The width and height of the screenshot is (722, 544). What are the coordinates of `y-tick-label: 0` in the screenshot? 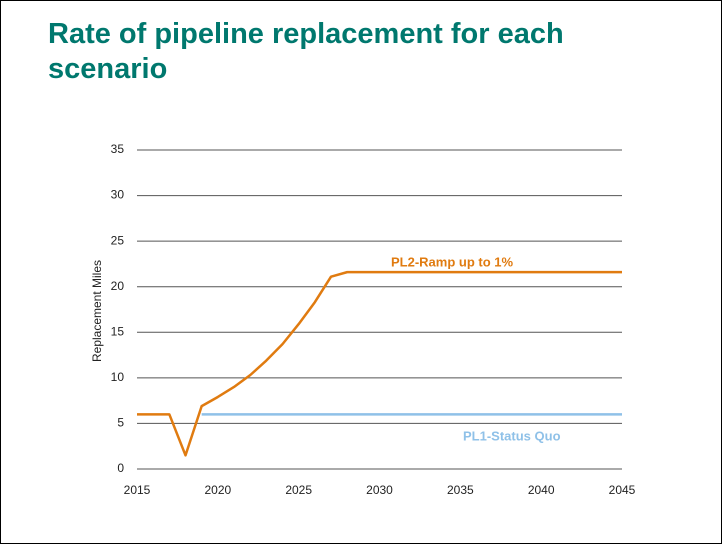 It's located at (120, 468).